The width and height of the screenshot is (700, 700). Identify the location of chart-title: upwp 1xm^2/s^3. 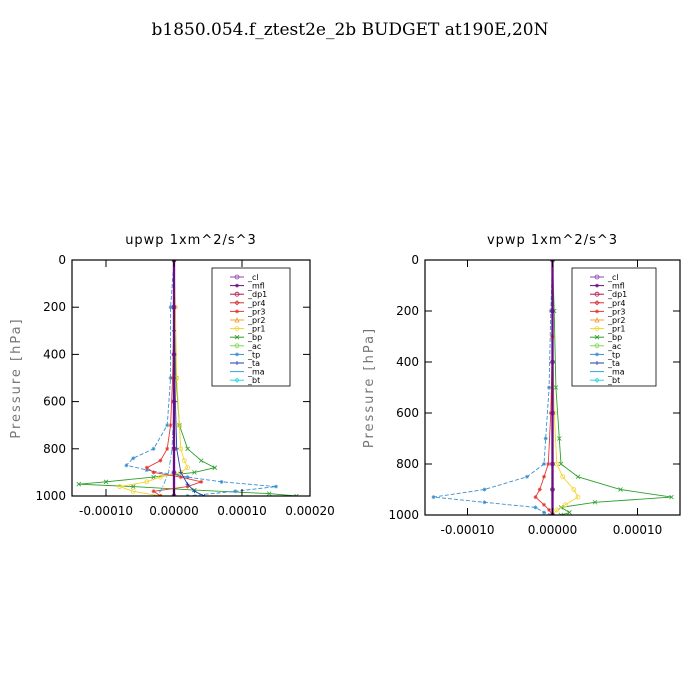
(191, 240).